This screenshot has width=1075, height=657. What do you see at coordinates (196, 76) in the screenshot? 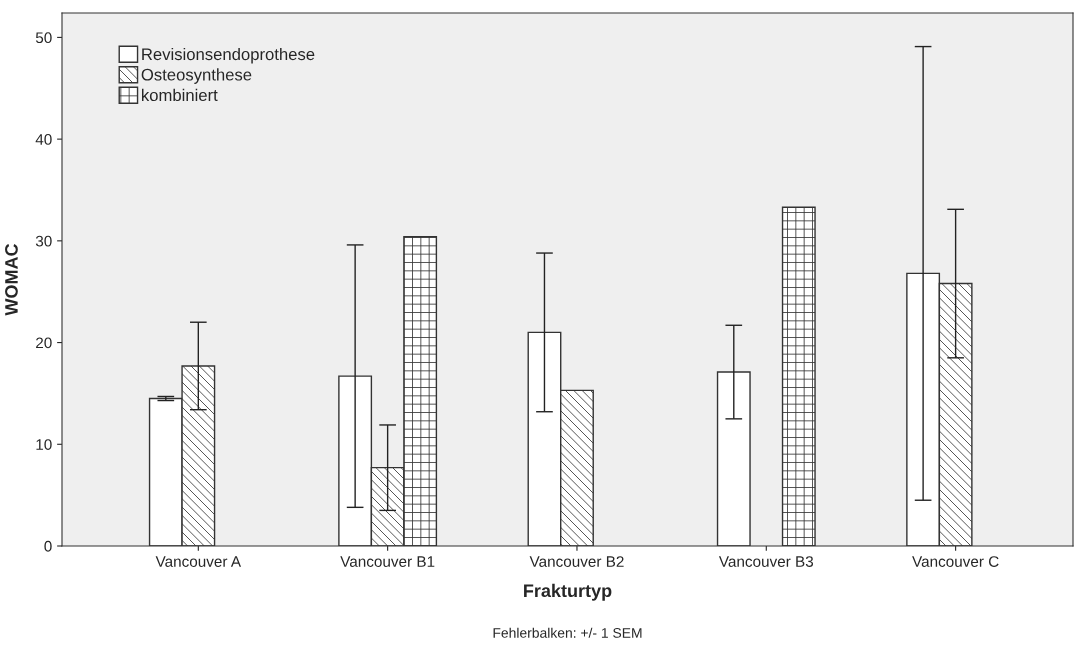
I see `legend-label: Osteosynthese` at bounding box center [196, 76].